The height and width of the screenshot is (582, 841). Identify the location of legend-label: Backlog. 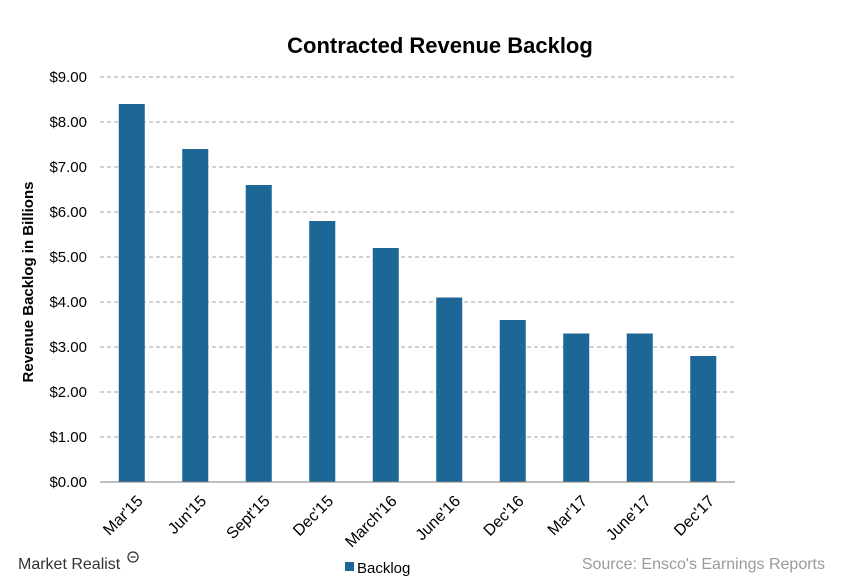
(383, 568).